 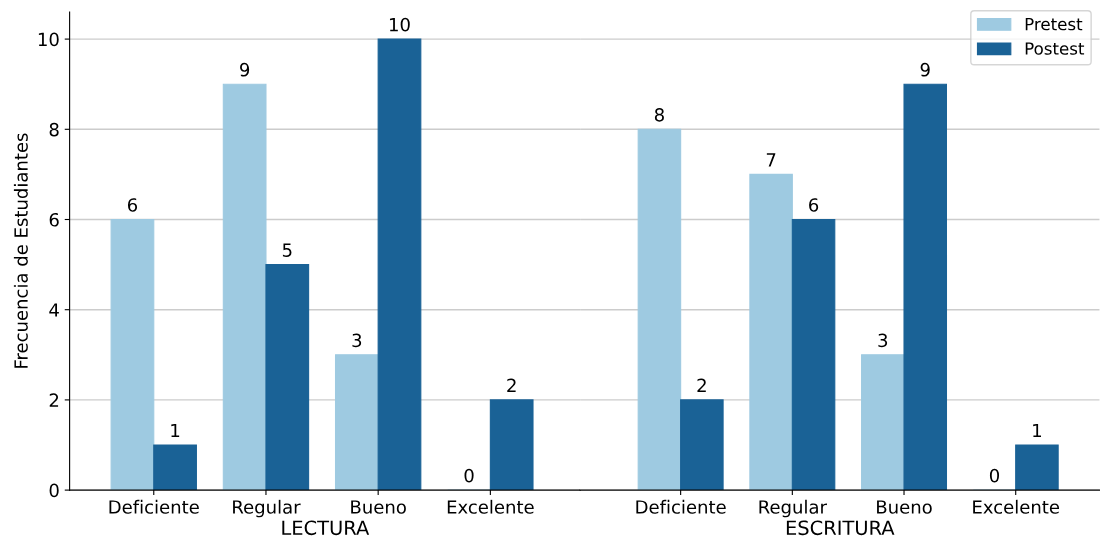 What do you see at coordinates (54, 490) in the screenshot?
I see `y-tick-label: 0` at bounding box center [54, 490].